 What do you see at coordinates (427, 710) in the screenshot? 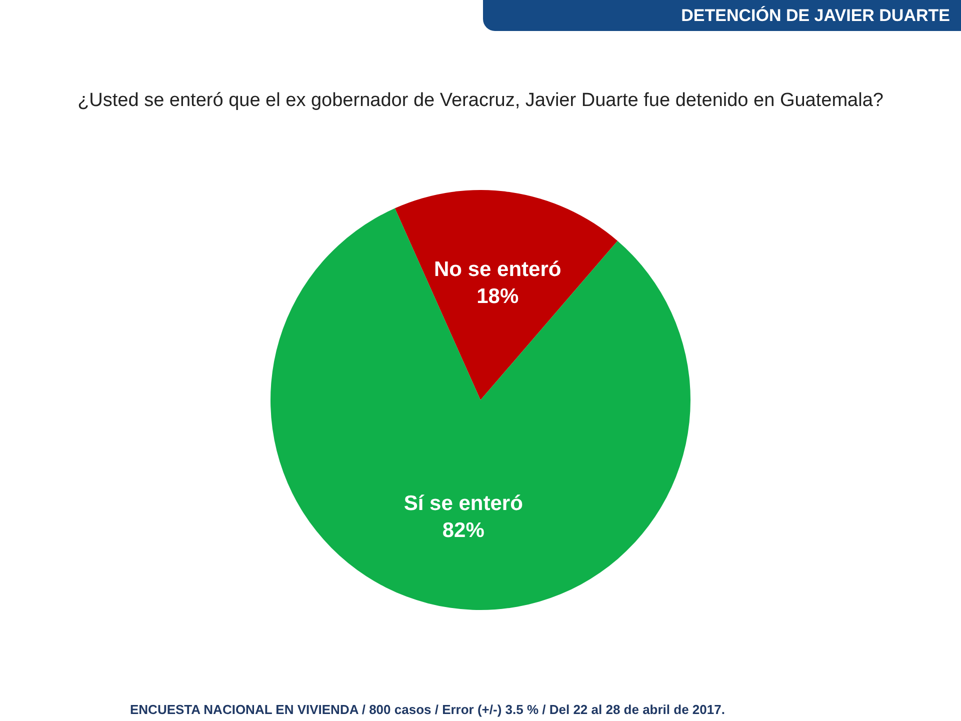
I see `text: ENCUESTA NACIONAL EN VIVIENDA / 800 casos / Error (+/-) 3.5 % / Del 22 al 28 de abril de 2017.` at bounding box center [427, 710].